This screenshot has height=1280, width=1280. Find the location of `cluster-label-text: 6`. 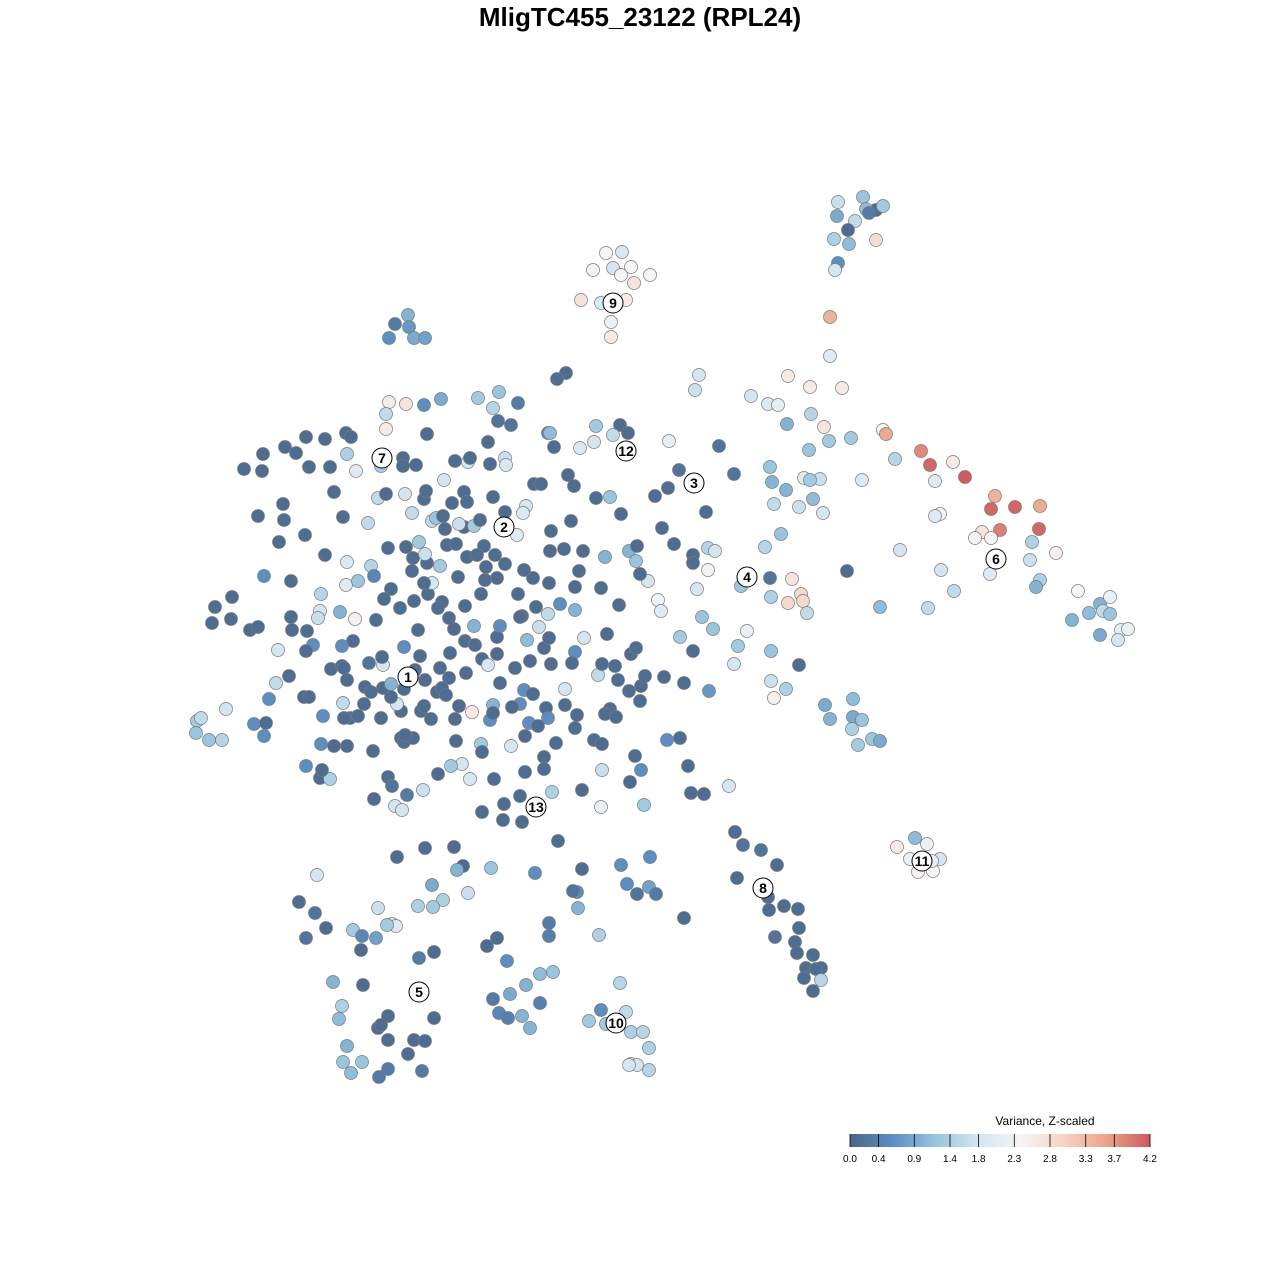

cluster-label-text: 6 is located at coordinates (996, 559).